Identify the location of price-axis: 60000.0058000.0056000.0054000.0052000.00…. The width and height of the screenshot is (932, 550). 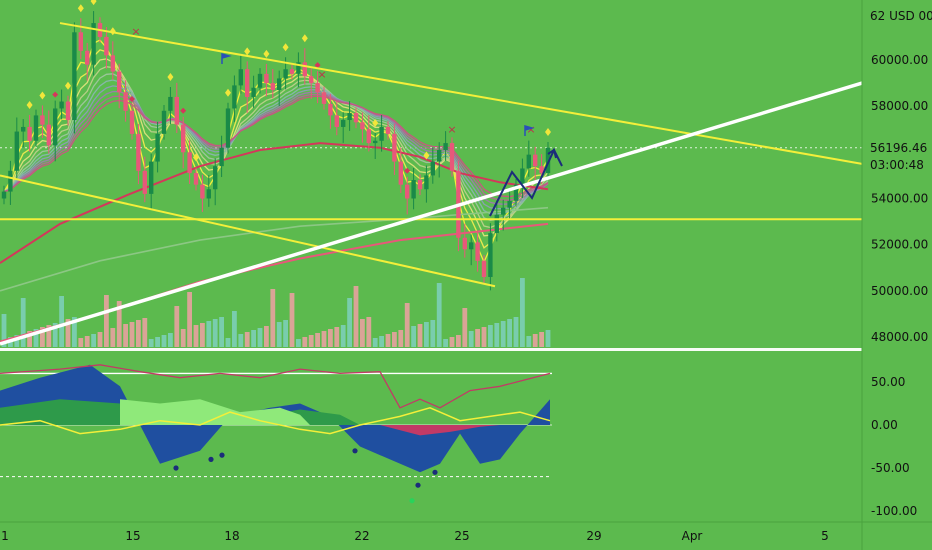
(899, 198).